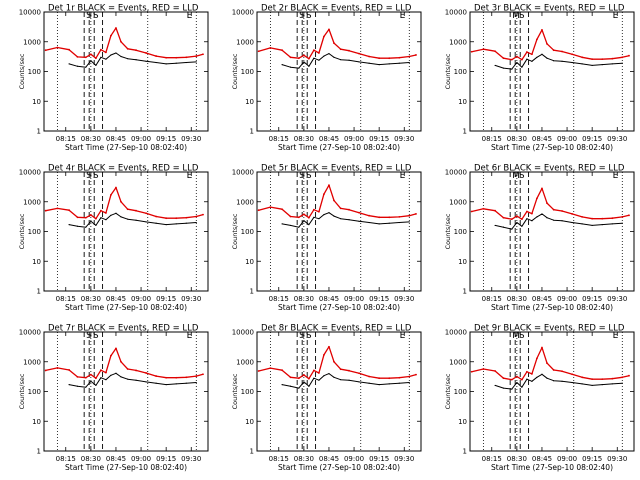  What do you see at coordinates (123, 329) in the screenshot?
I see `panel-title: Det 7r BLACK = Events, RED = LLD` at bounding box center [123, 329].